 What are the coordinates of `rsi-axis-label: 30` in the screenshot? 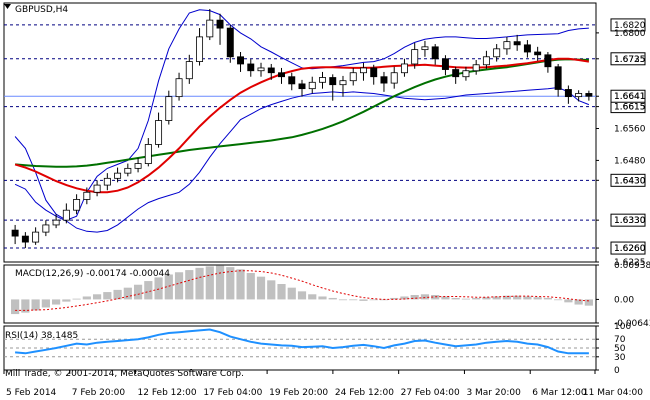 It's located at (620, 358).